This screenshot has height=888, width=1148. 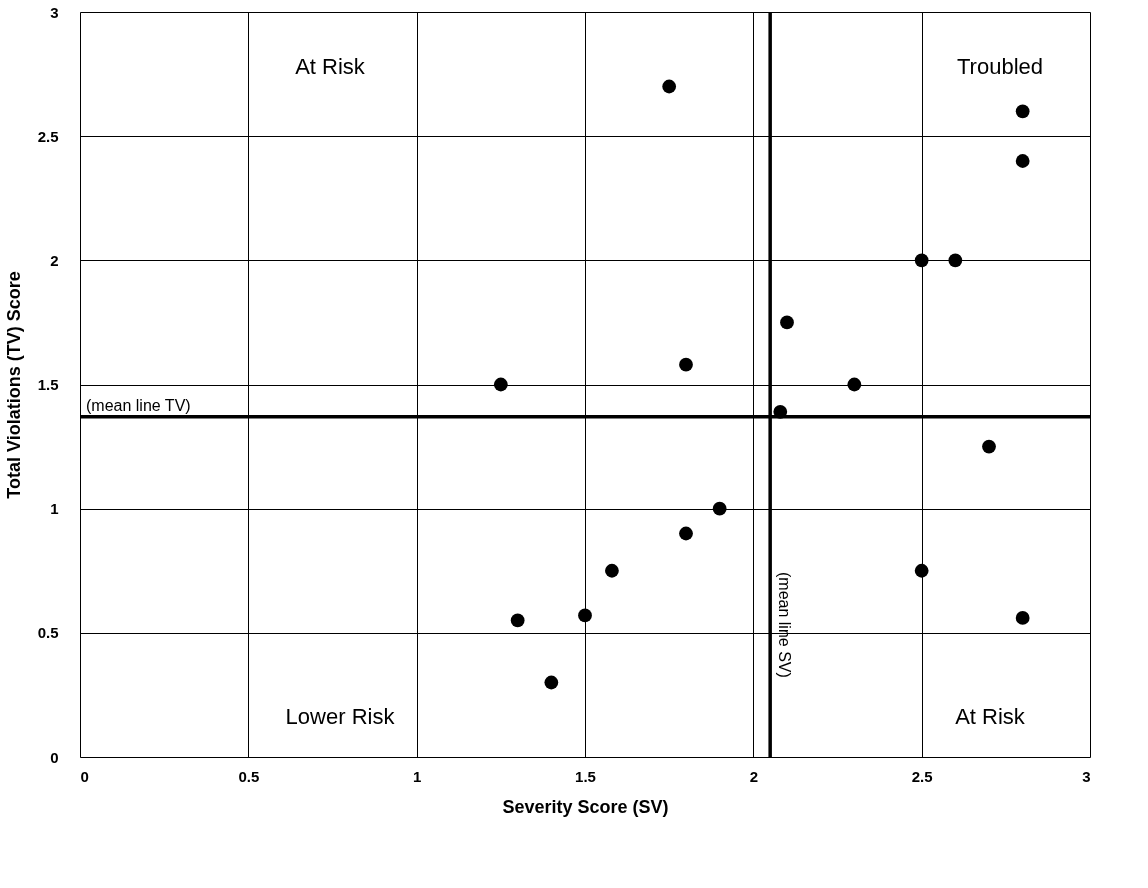 I want to click on annotation: Lower Risk, so click(x=340, y=716).